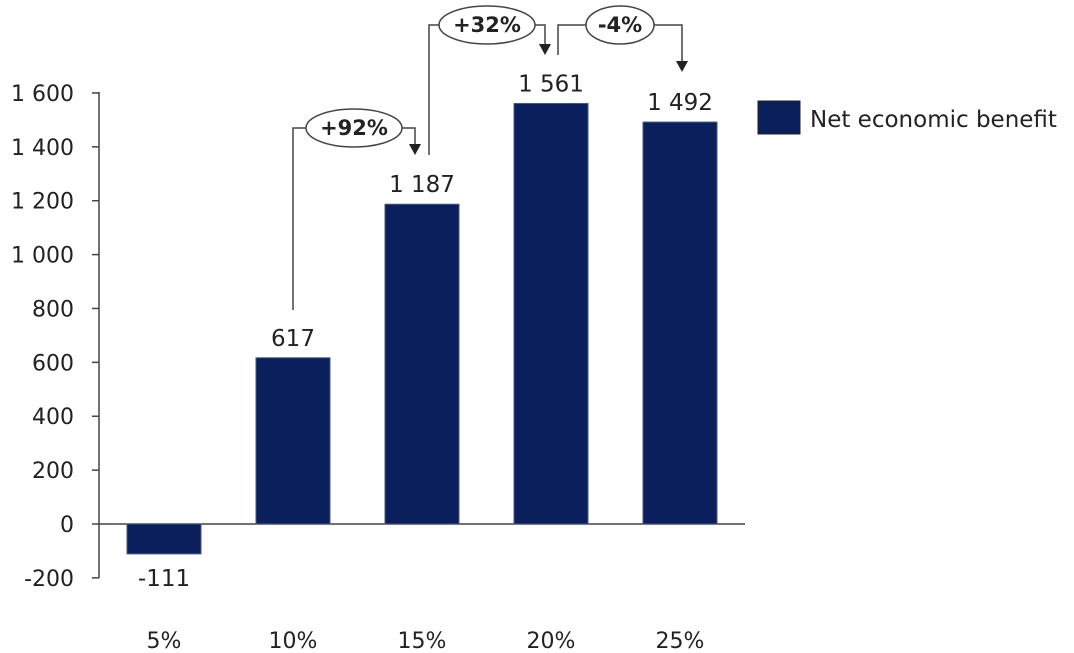  What do you see at coordinates (55, 337) in the screenshot?
I see `y-ticks: -200 0 200 400 600 800 1 000 1 200 1 400 1 600` at bounding box center [55, 337].